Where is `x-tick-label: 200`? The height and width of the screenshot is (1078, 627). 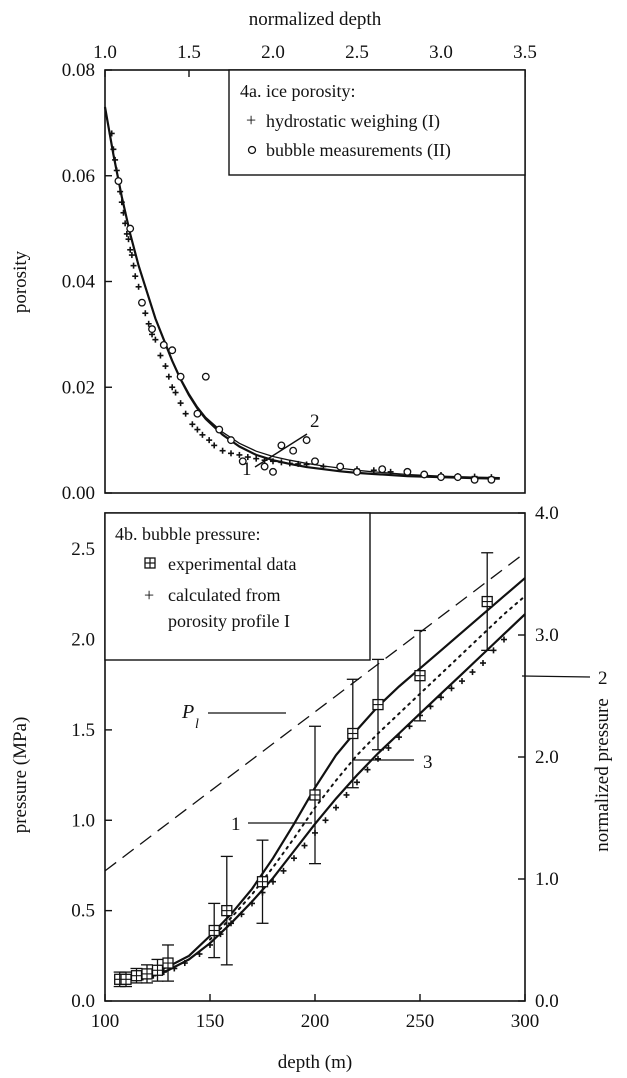 x-tick-label: 200 is located at coordinates (315, 1021).